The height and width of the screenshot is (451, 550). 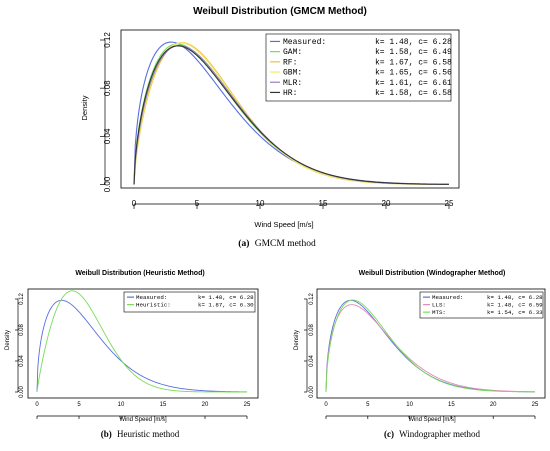 What do you see at coordinates (290, 62) in the screenshot?
I see `legend-entry-name: RF:` at bounding box center [290, 62].